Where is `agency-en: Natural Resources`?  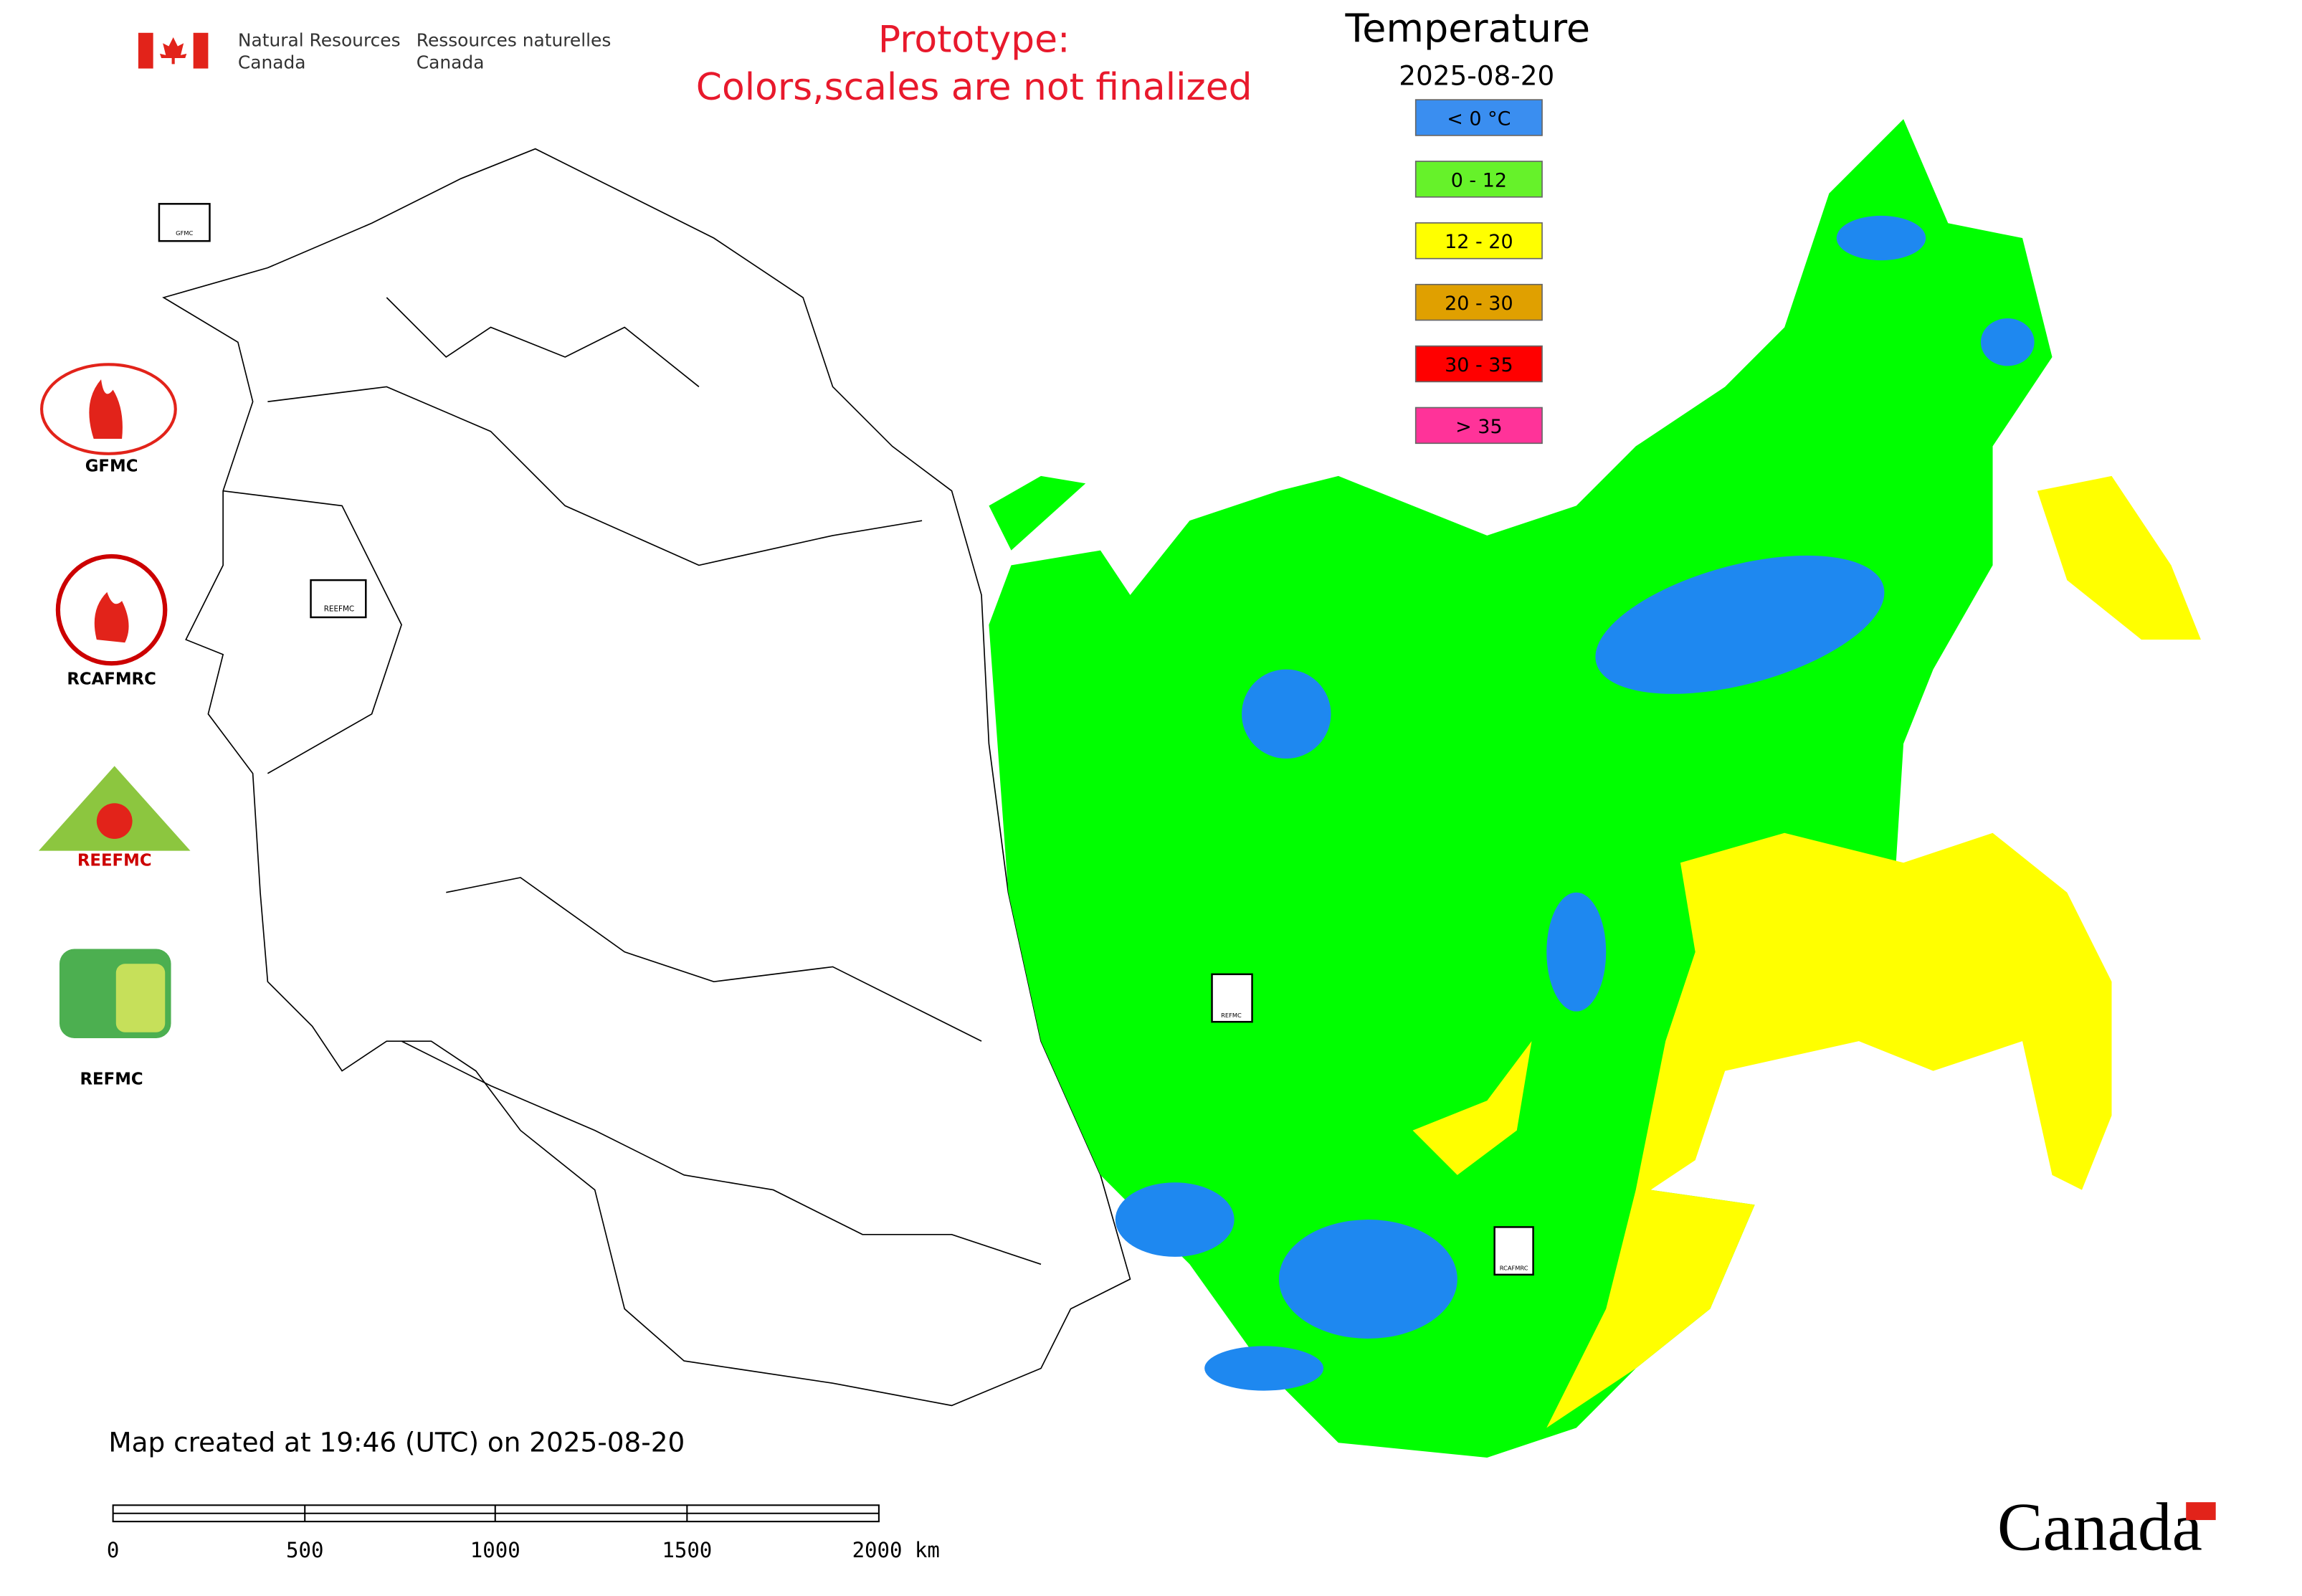
agency-en: Natural Resources is located at coordinates (319, 39).